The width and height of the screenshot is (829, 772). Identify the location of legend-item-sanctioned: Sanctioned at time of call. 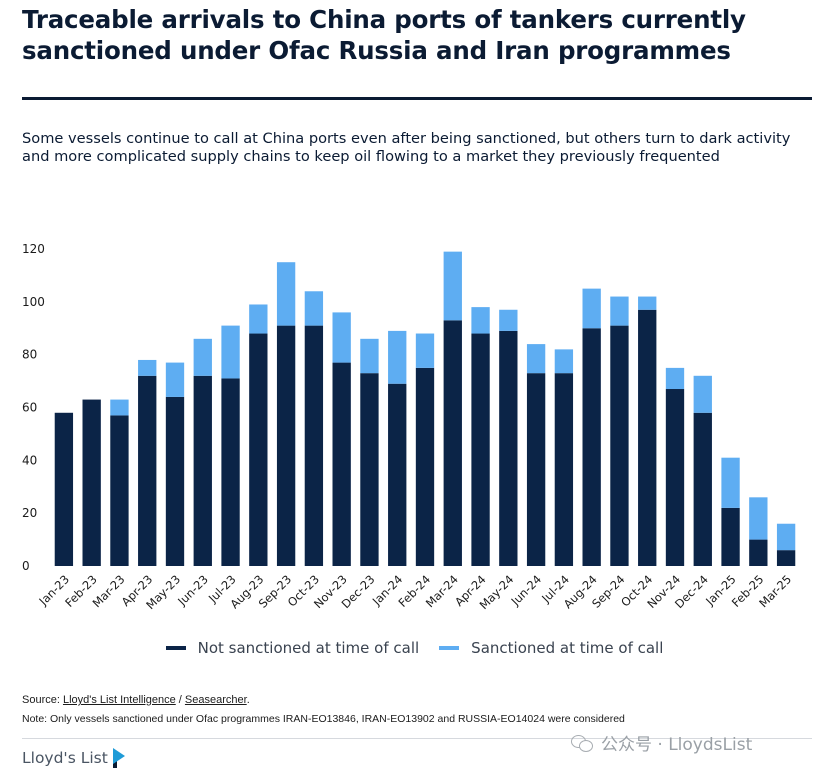
(551, 648).